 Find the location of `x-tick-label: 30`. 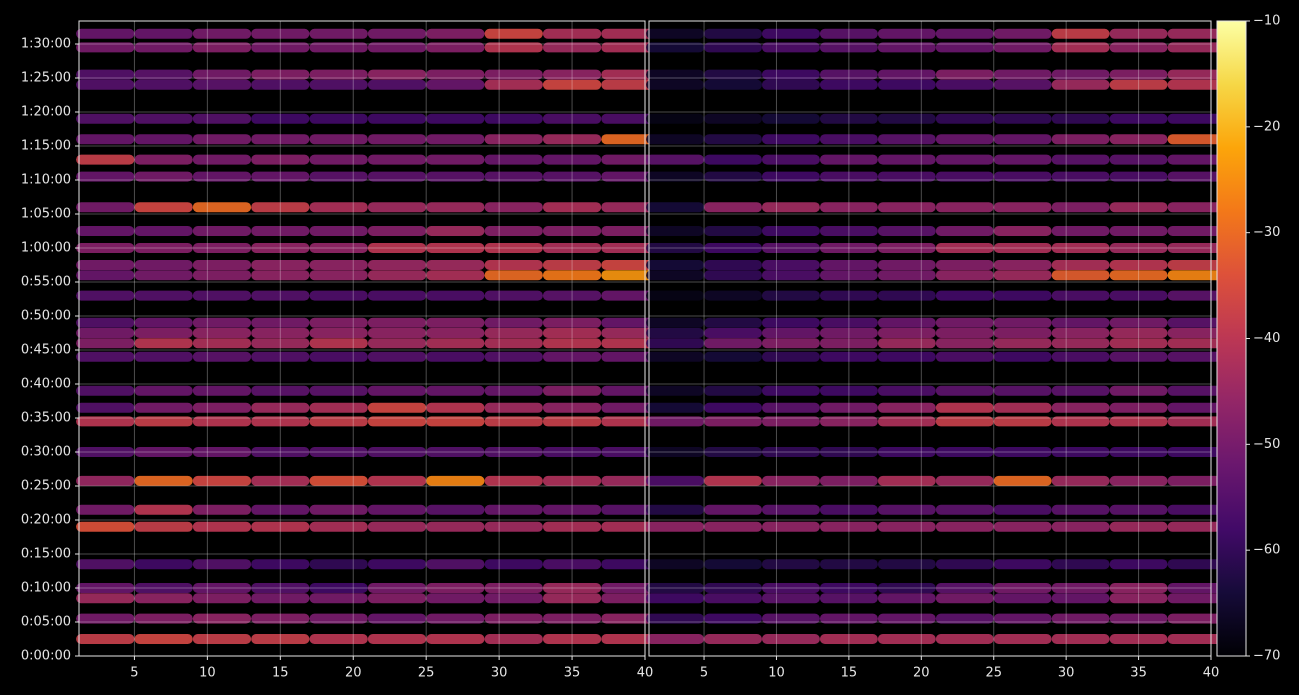

x-tick-label: 30 is located at coordinates (1066, 673).